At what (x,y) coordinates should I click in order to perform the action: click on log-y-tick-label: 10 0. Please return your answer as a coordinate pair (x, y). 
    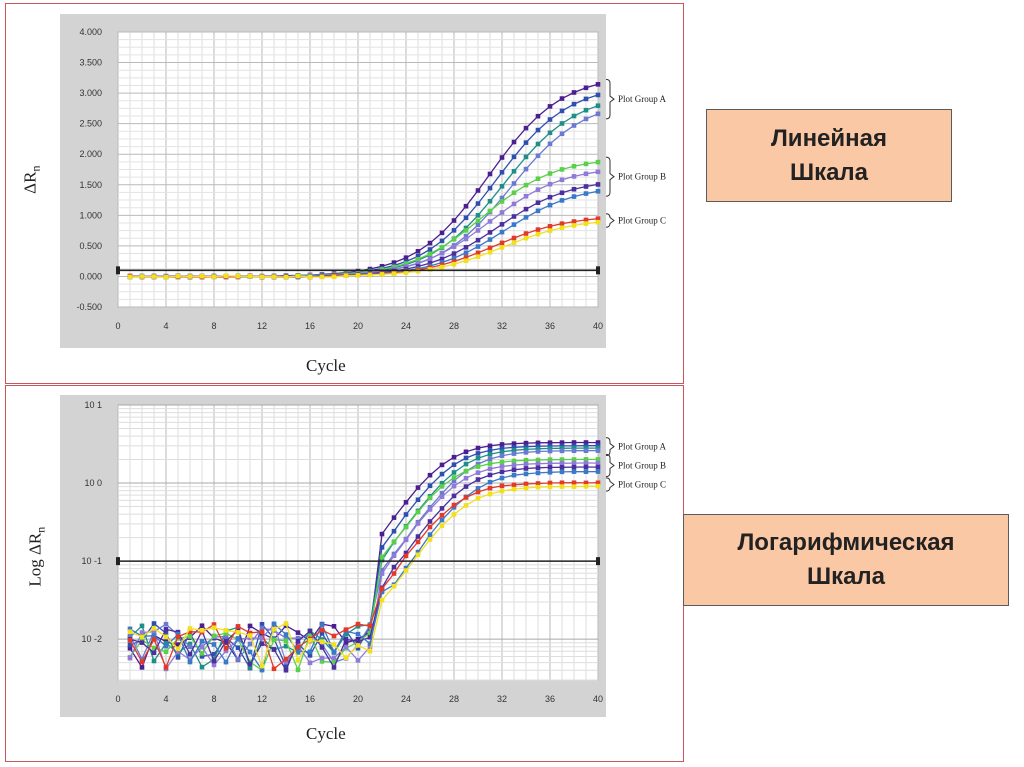
    Looking at the image, I should click on (93, 483).